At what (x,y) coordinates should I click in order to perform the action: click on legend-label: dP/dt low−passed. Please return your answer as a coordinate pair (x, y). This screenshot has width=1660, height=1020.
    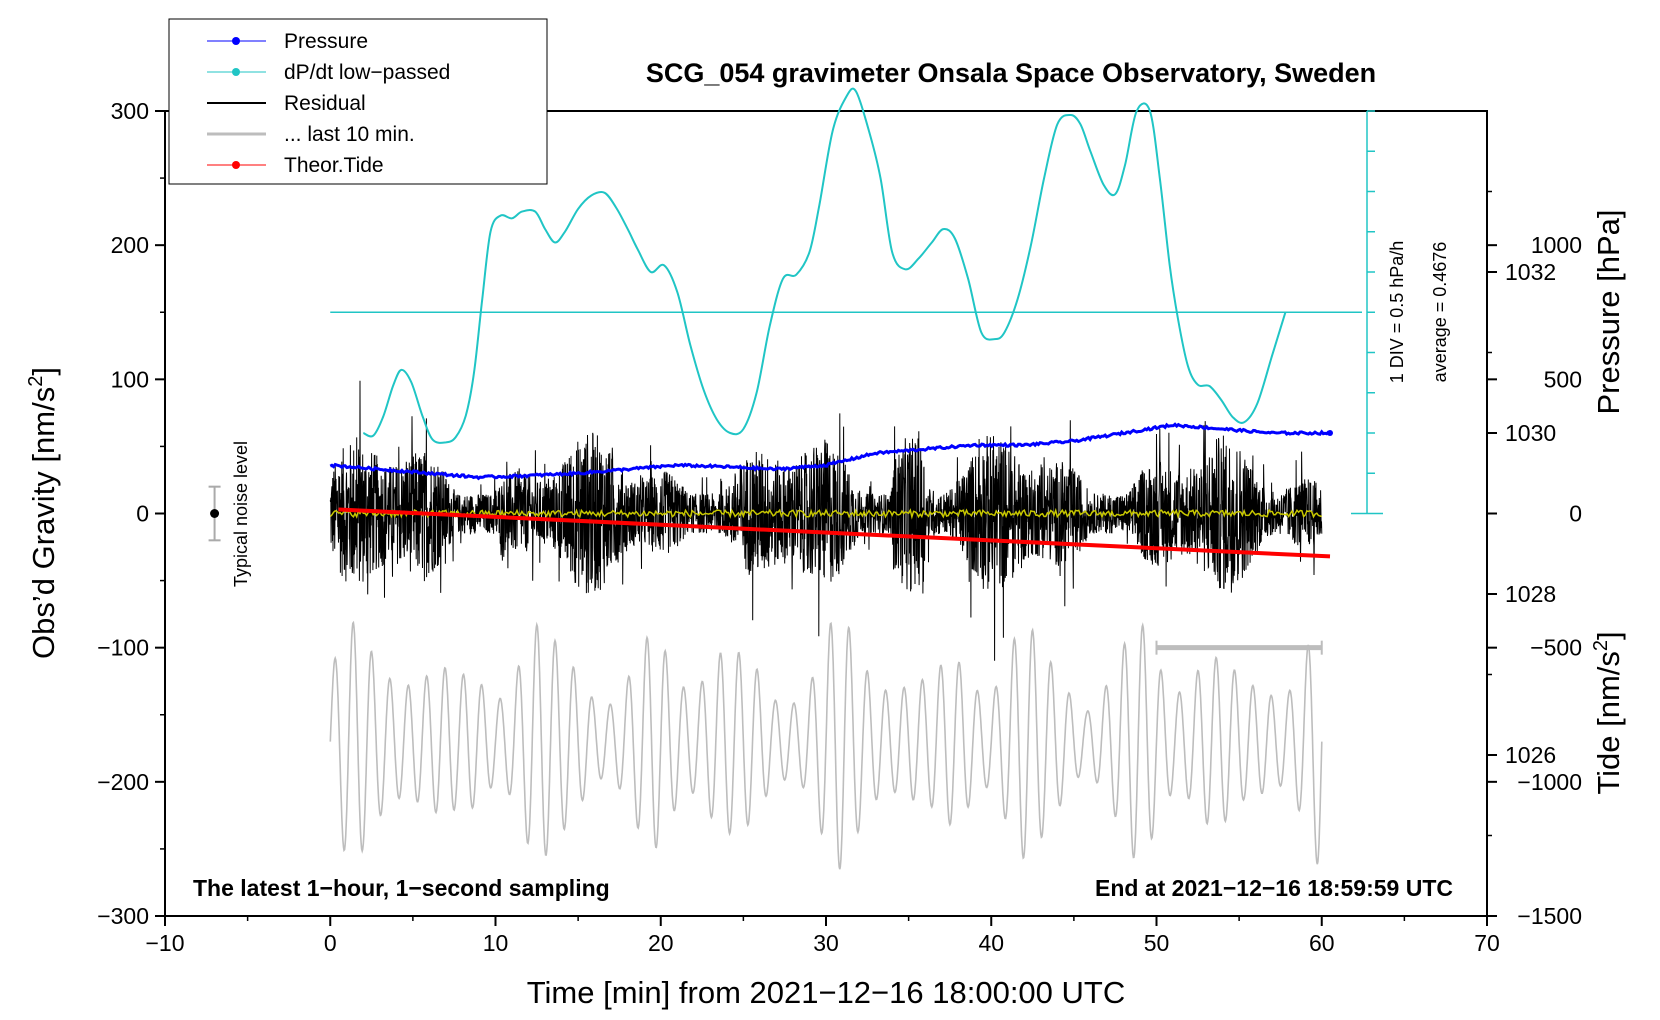
    Looking at the image, I should click on (367, 72).